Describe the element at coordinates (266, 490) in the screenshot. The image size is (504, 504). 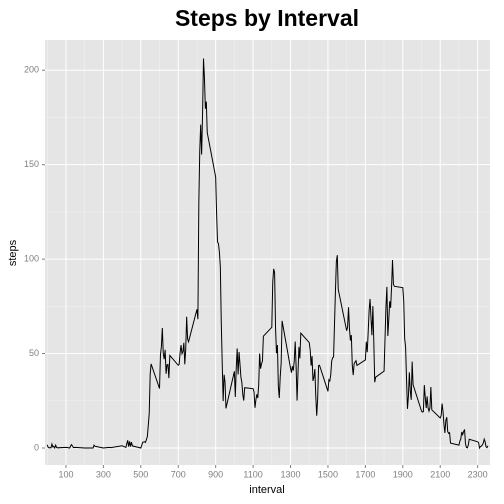
I see `x-axis-label: interval` at that location.